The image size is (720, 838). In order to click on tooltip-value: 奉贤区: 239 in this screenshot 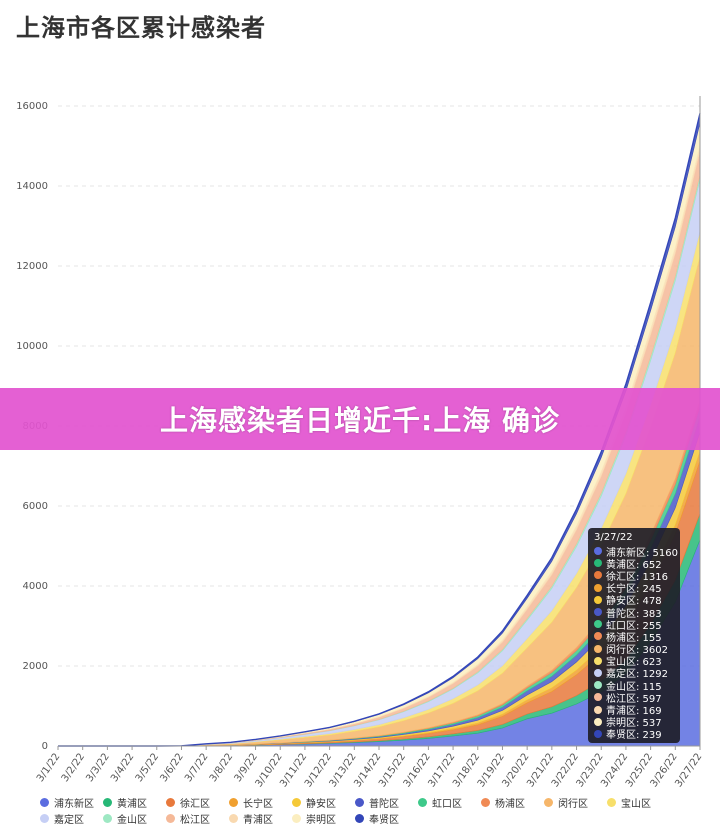, I will do `click(634, 736)`.